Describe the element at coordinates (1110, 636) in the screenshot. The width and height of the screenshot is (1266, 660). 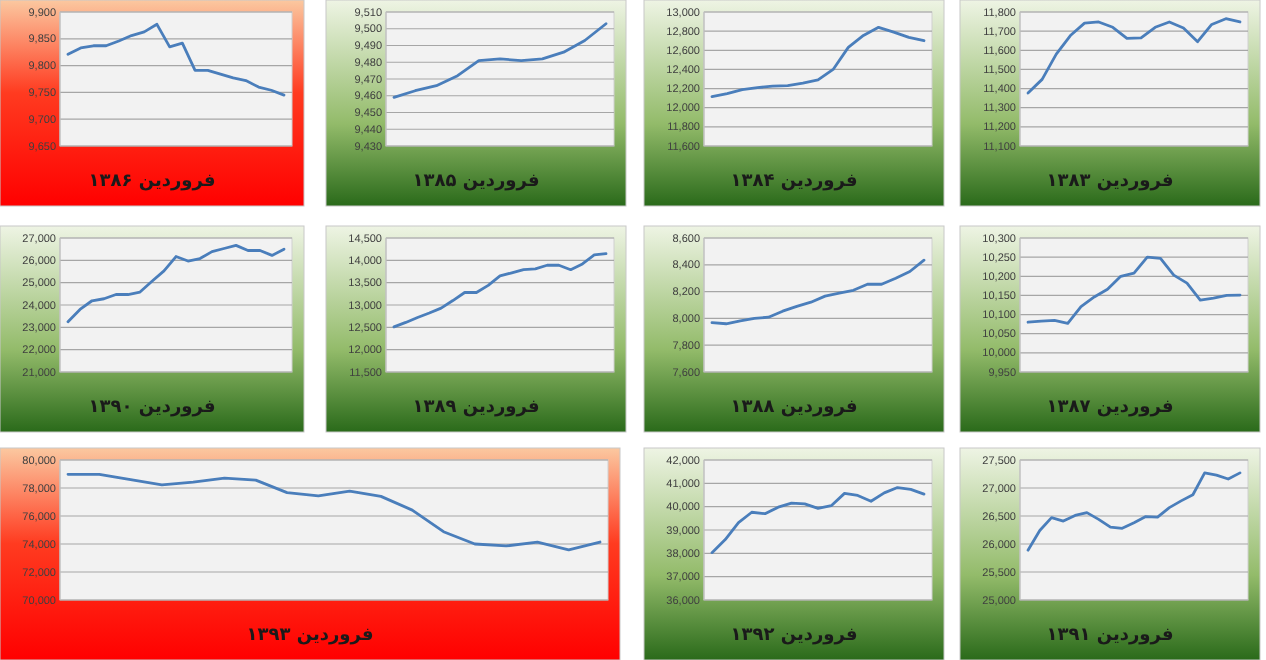
I see `text: فروردین ۱۳۹۱` at that location.